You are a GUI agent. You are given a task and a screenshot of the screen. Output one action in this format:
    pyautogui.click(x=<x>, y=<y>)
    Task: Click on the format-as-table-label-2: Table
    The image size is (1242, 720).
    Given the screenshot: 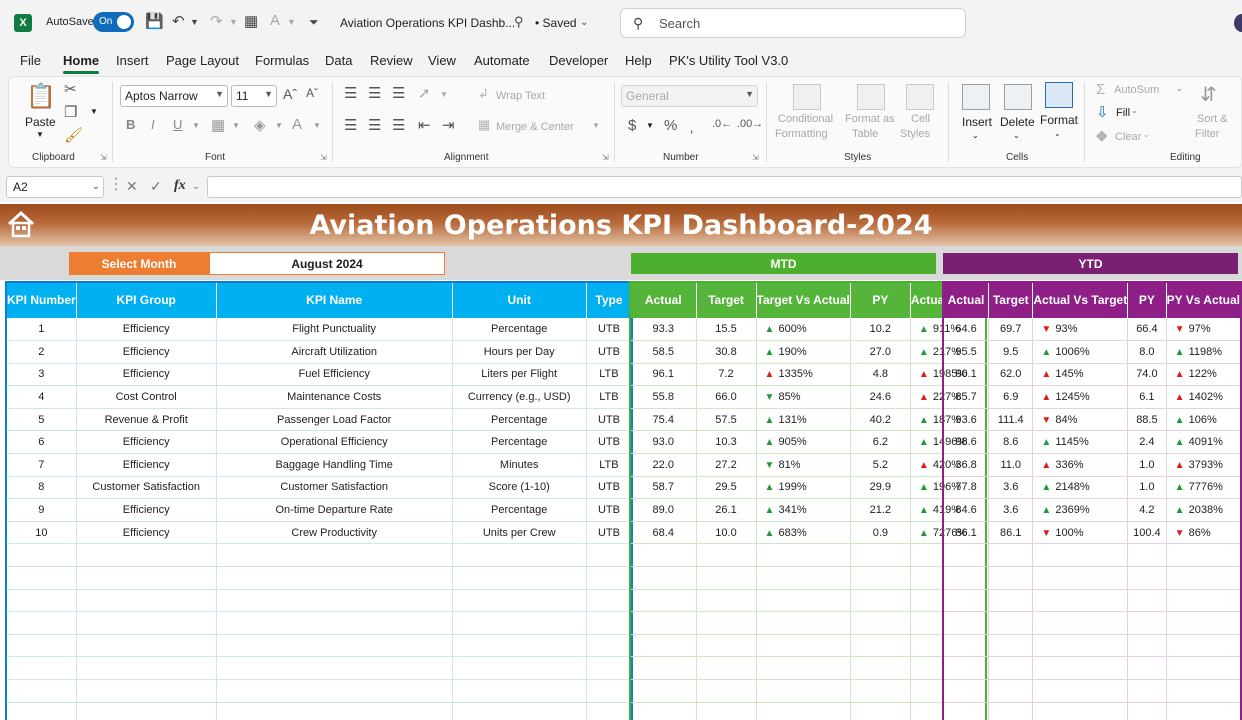 What is the action you would take?
    pyautogui.click(x=865, y=134)
    